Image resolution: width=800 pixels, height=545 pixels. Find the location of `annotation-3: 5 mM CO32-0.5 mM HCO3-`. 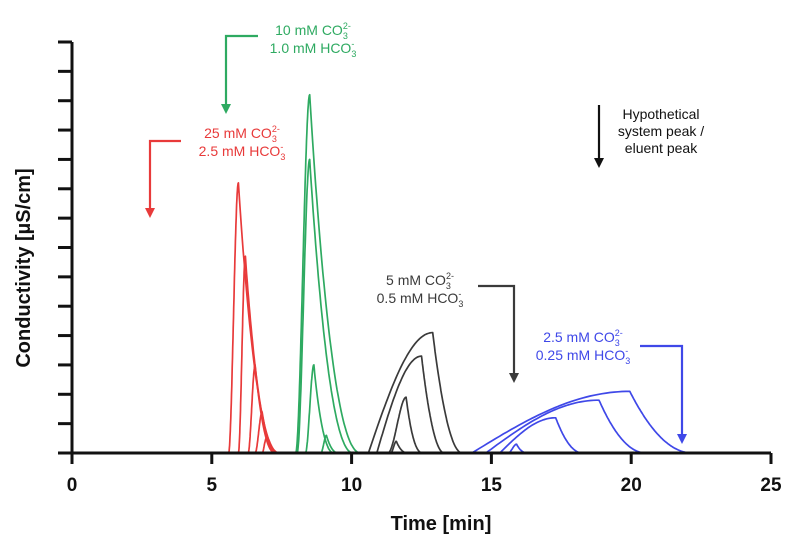

annotation-3: 5 mM CO32-0.5 mM HCO3- is located at coordinates (420, 290).